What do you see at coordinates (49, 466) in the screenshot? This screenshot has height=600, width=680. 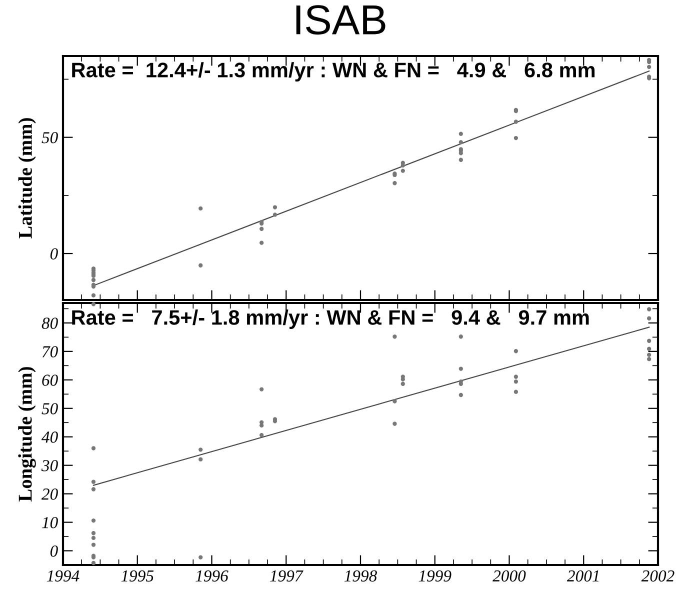 I see `y-tick-label: 30` at bounding box center [49, 466].